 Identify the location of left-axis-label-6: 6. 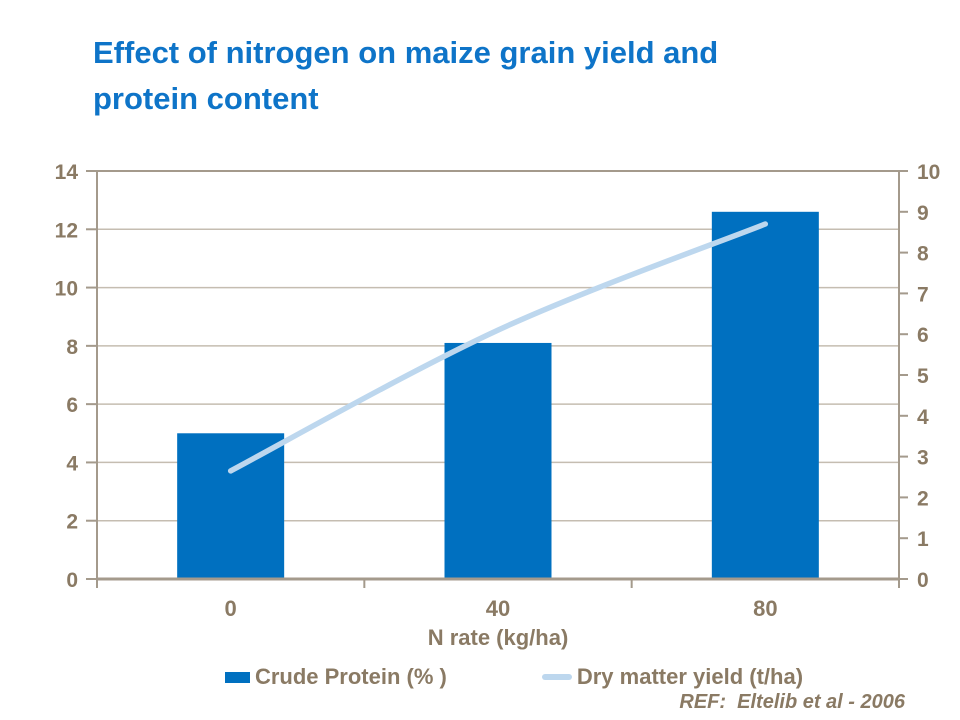
(72, 405).